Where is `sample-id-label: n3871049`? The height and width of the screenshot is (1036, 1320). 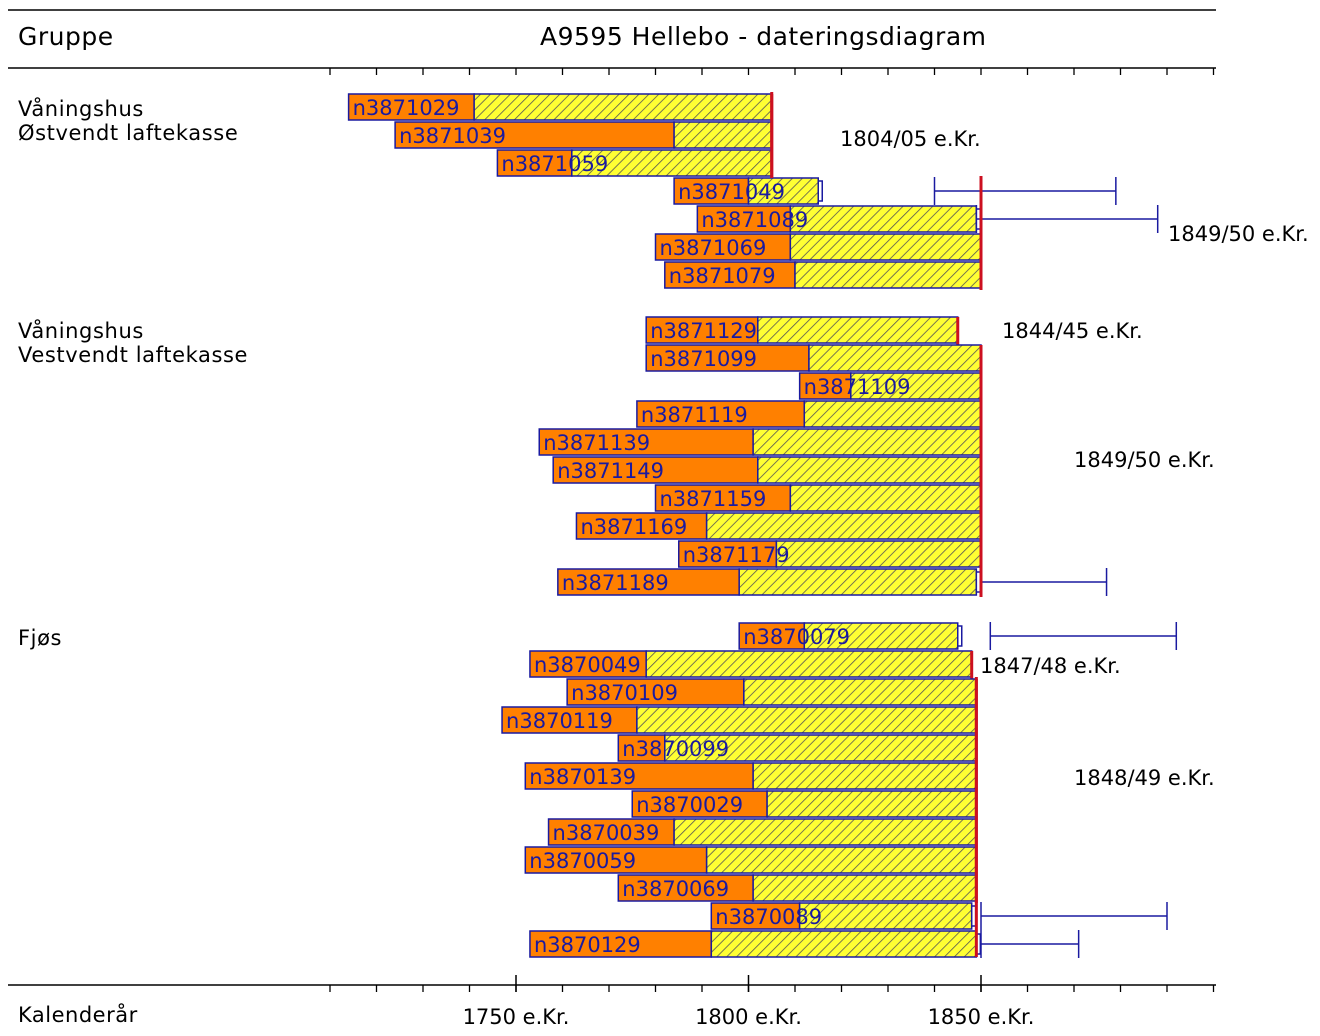 sample-id-label: n3871049 is located at coordinates (731, 192).